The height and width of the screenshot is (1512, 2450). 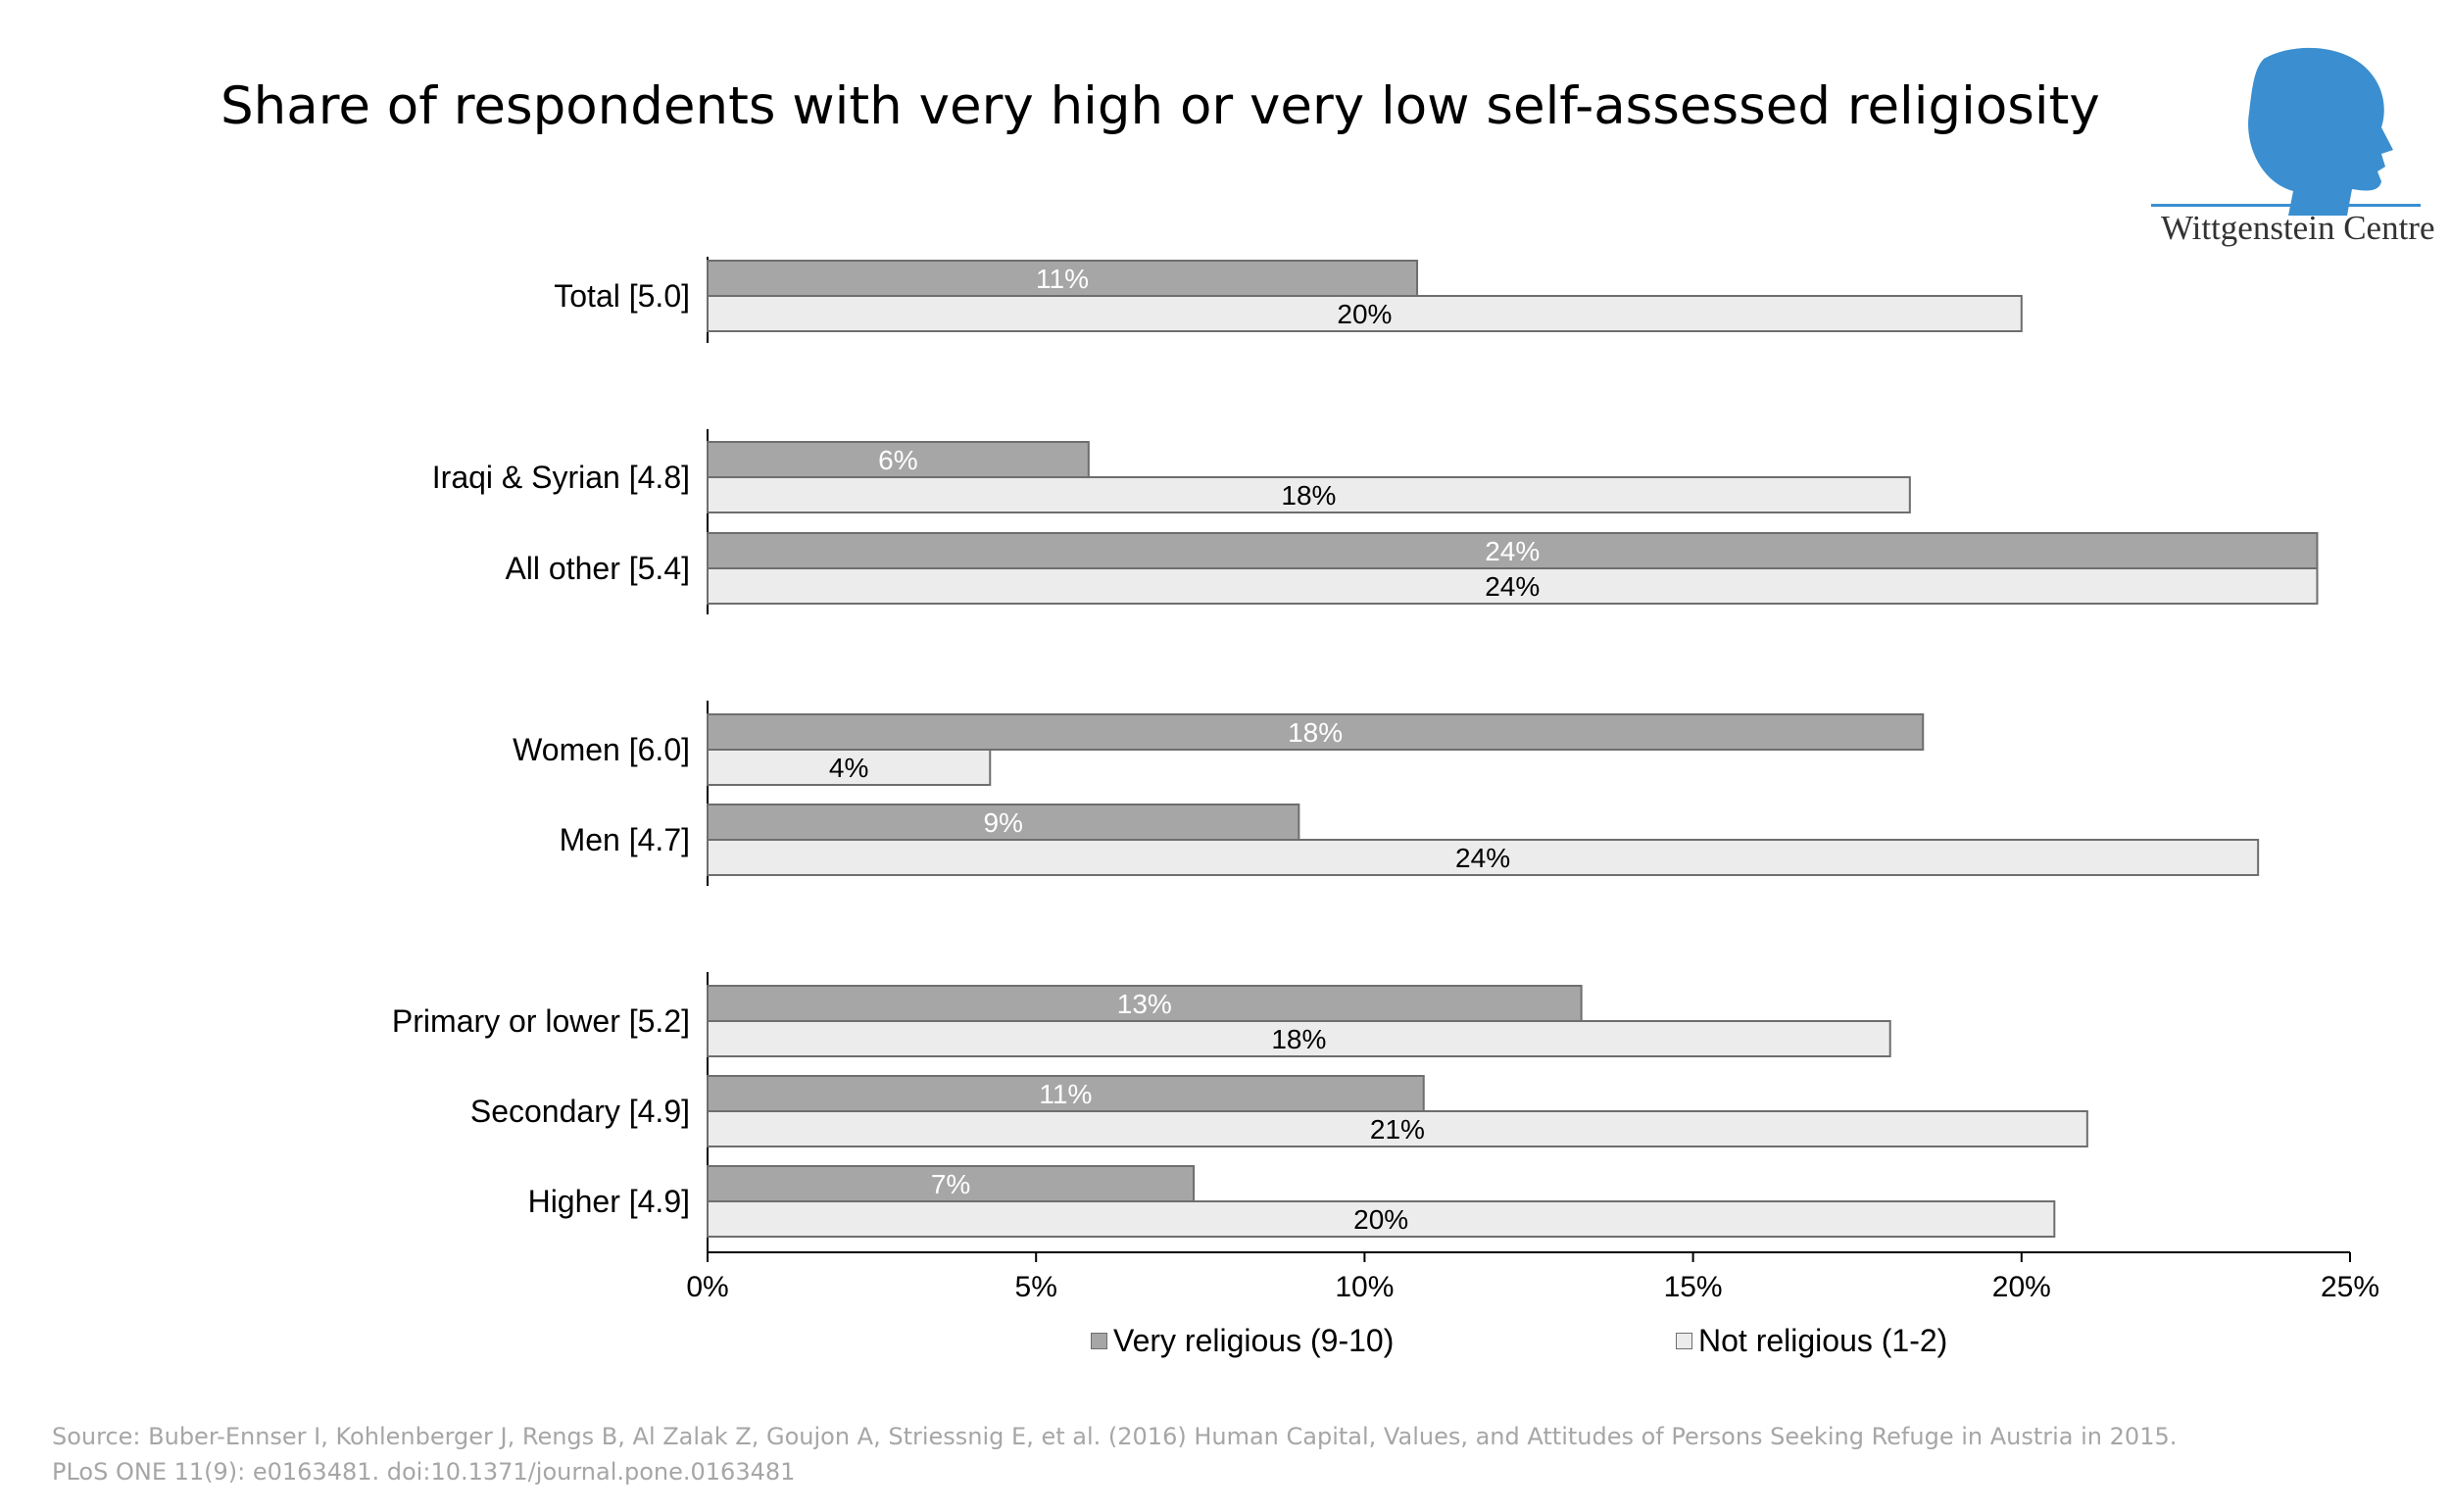 I want to click on x-tick-label: 0%, so click(x=707, y=1287).